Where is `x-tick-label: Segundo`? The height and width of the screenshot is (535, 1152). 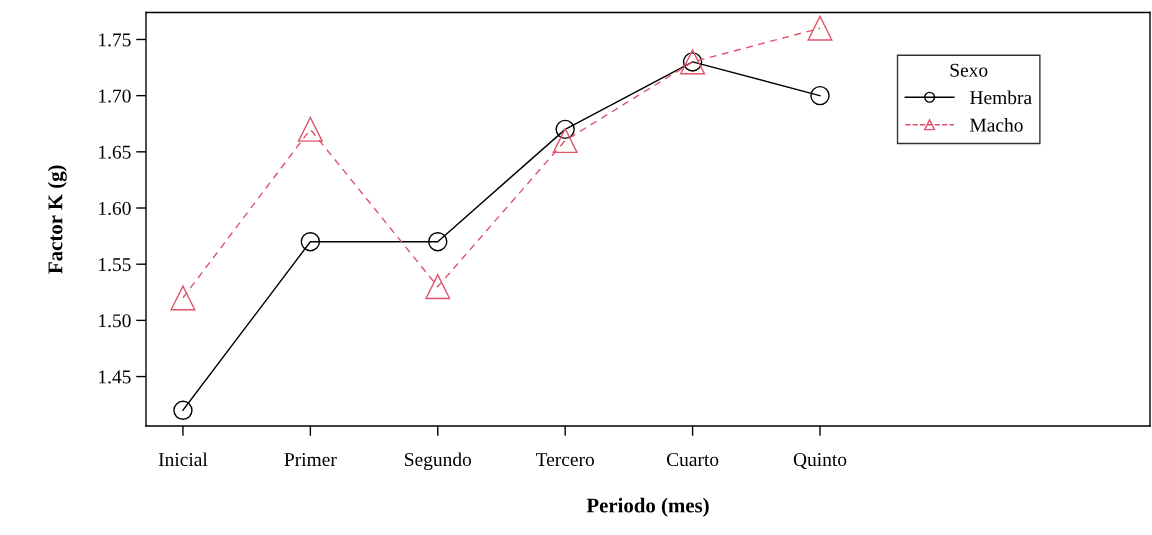
x-tick-label: Segundo is located at coordinates (438, 461).